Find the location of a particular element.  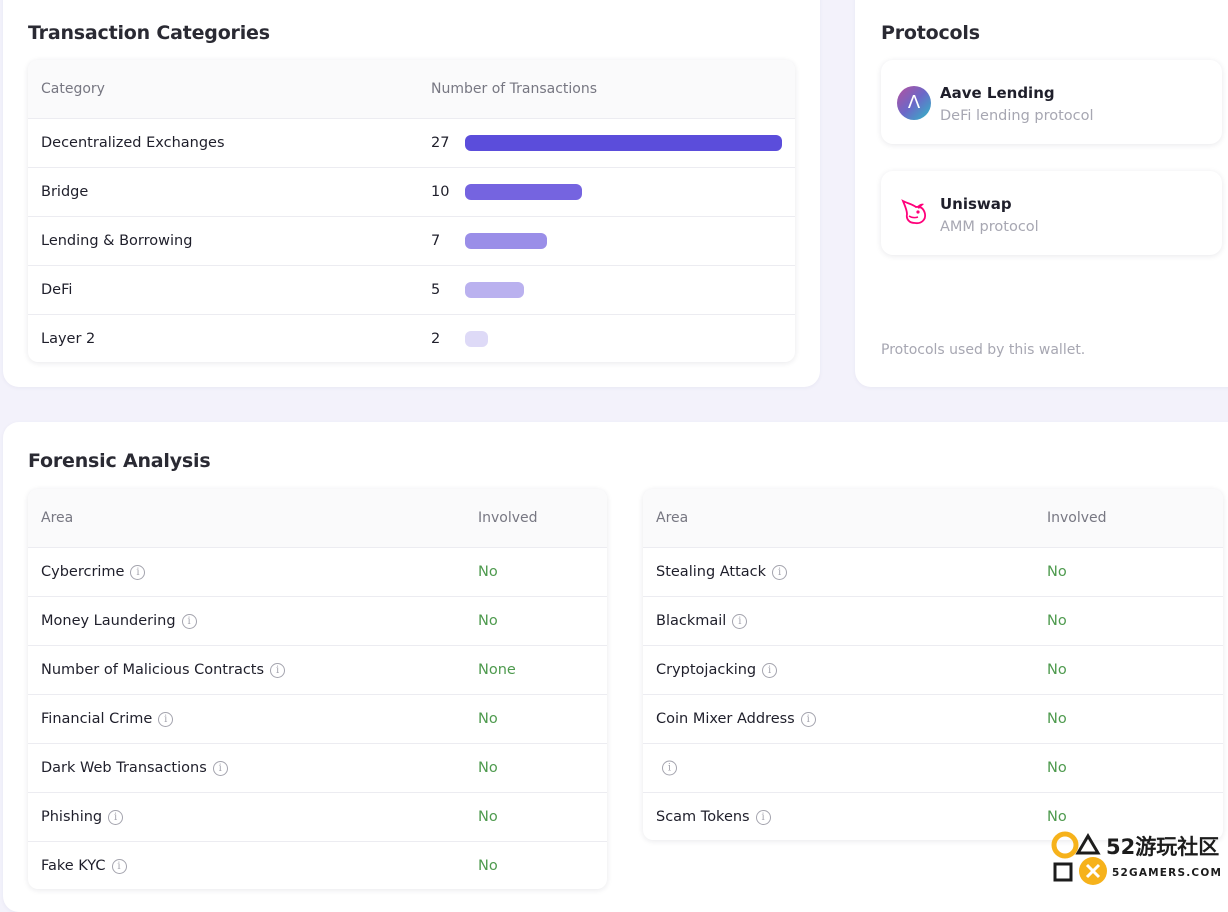

protocol-description: DeFi lending protocol is located at coordinates (1017, 116).